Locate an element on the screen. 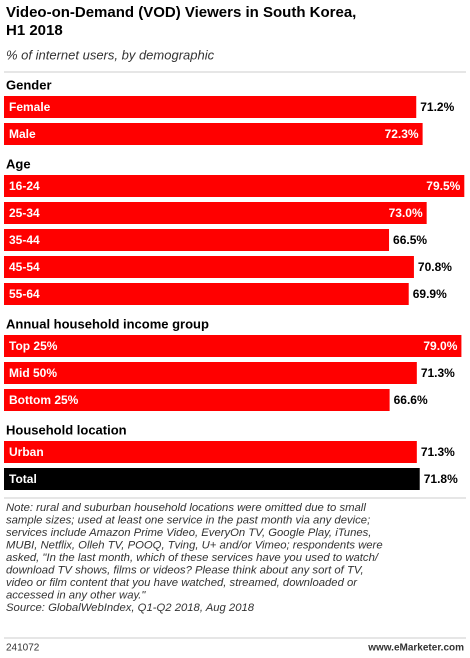  brand: www.eMarketer.com is located at coordinates (415, 648).